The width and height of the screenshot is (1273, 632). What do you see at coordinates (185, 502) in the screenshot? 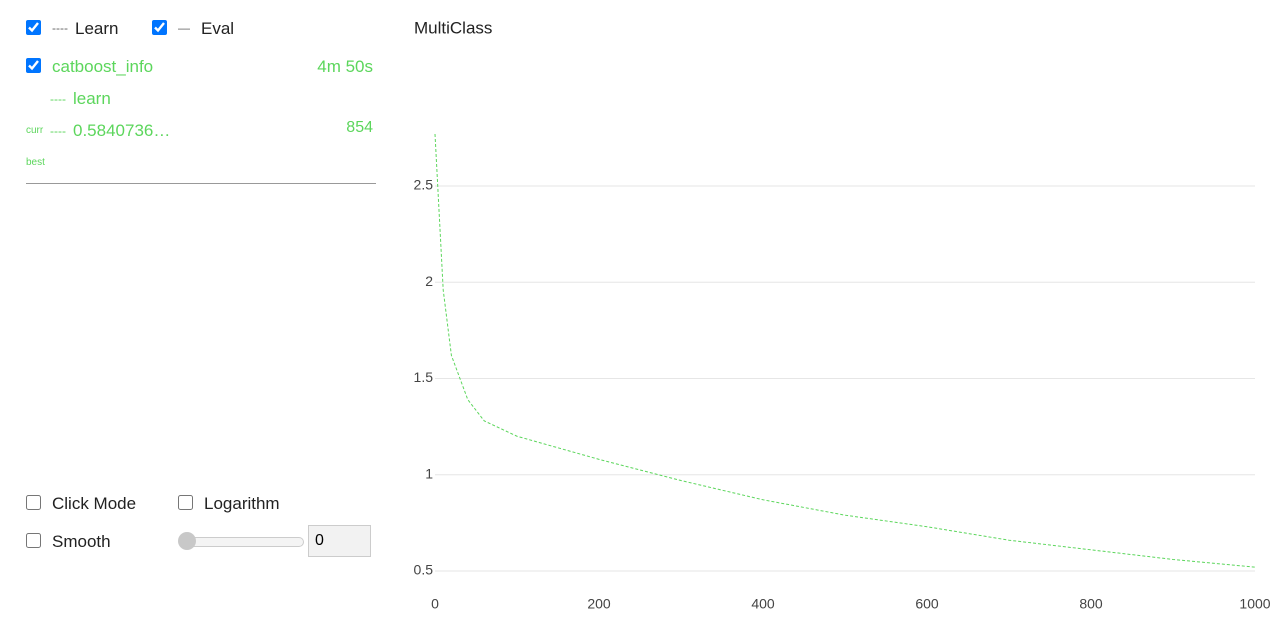
I see `logarithm-checkbox` at bounding box center [185, 502].